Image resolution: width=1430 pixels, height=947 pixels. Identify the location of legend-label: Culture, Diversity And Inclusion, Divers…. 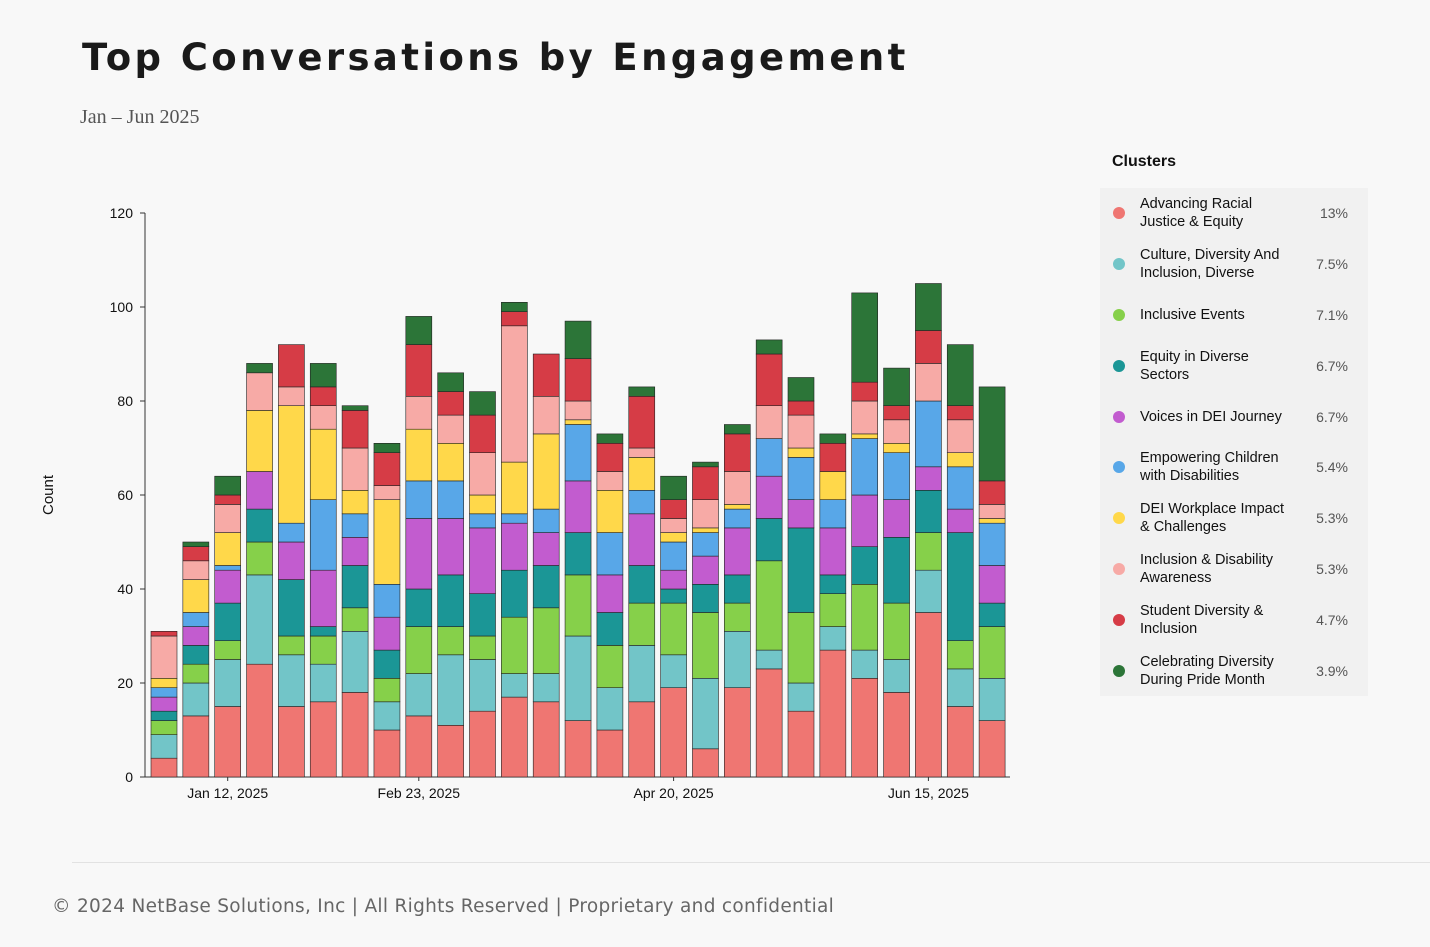
(1210, 264).